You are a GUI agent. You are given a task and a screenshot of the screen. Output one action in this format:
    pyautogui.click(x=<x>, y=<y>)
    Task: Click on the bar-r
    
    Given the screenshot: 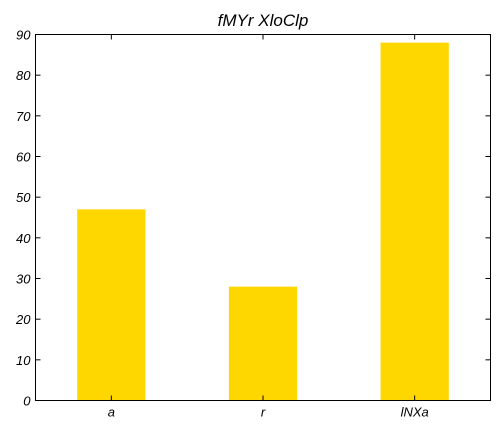 What is the action you would take?
    pyautogui.click(x=263, y=343)
    